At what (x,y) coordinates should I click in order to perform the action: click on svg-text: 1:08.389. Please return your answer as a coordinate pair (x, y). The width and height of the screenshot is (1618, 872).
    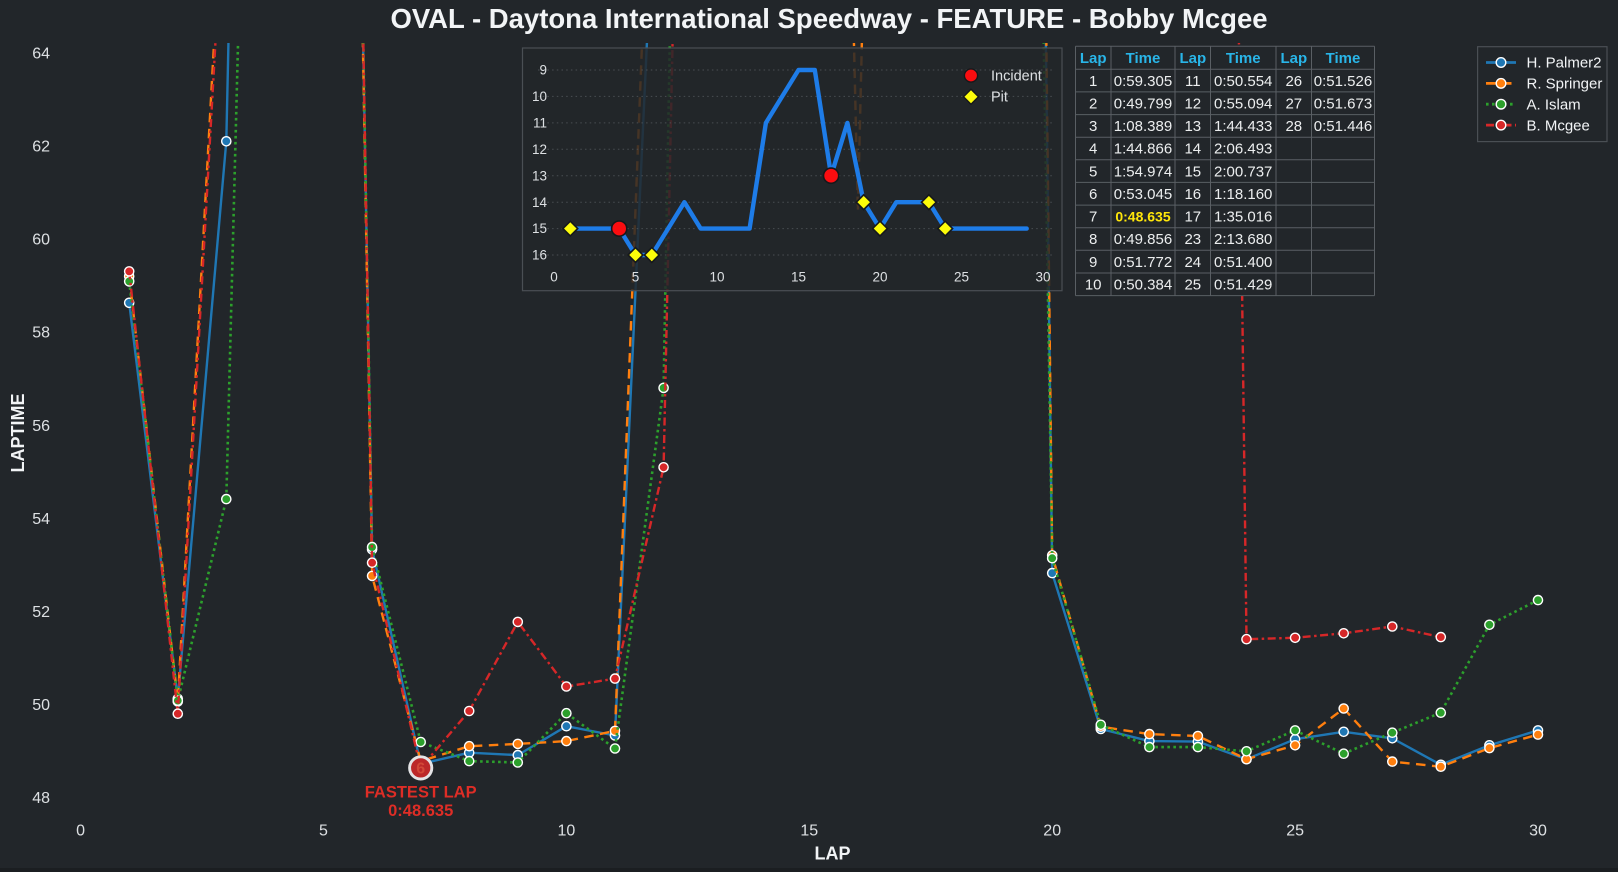
    Looking at the image, I should click on (1143, 126).